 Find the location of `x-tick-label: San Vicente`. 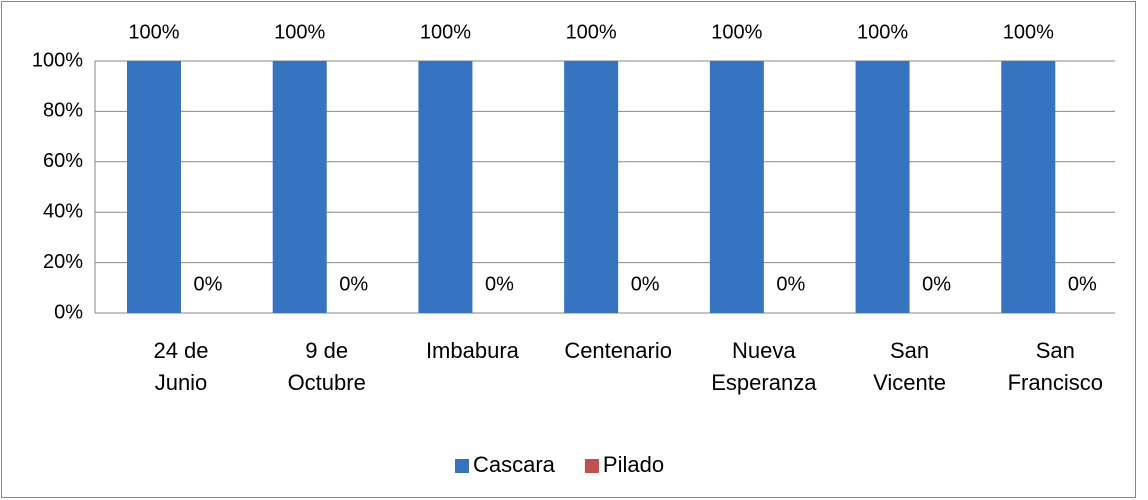

x-tick-label: San Vicente is located at coordinates (910, 366).